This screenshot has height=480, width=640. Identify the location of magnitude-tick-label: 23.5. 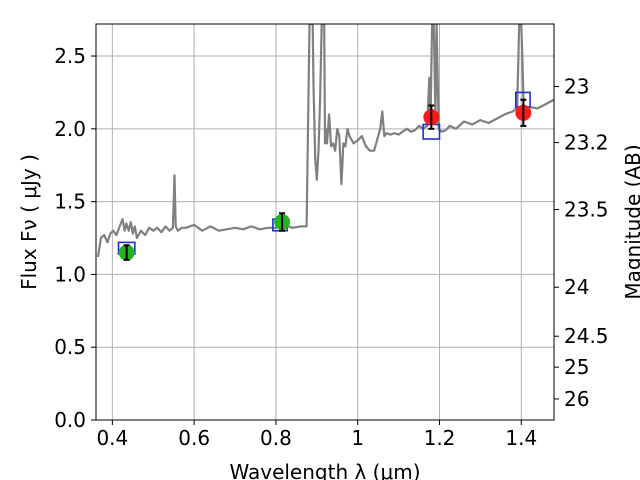
(586, 210).